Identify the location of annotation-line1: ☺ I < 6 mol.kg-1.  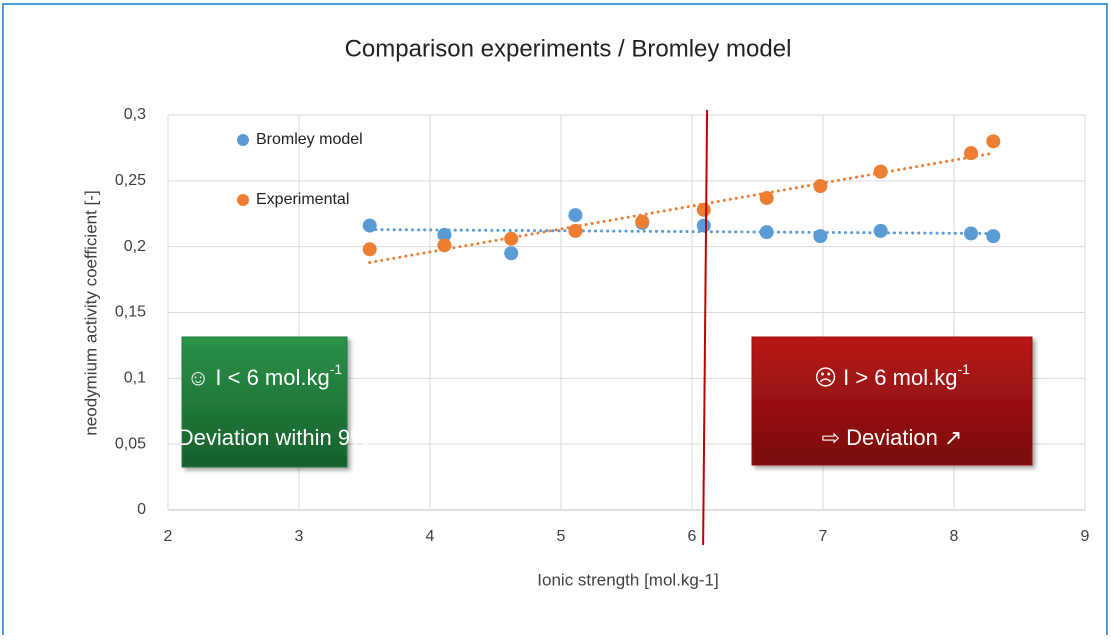
(265, 375).